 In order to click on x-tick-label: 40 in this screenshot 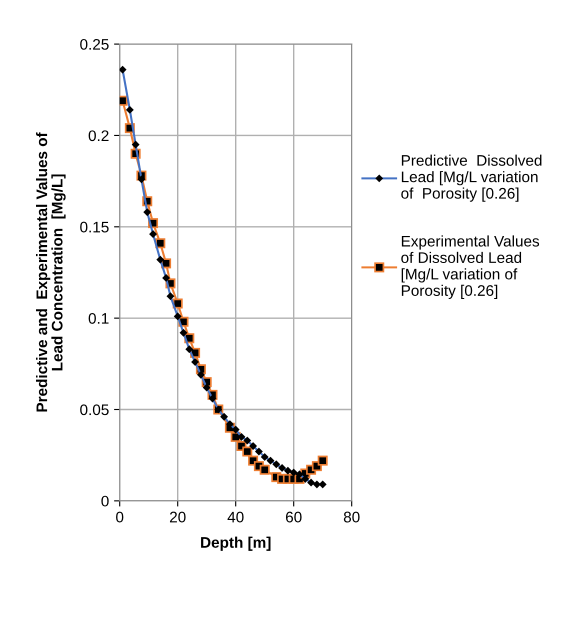, I will do `click(236, 517)`.